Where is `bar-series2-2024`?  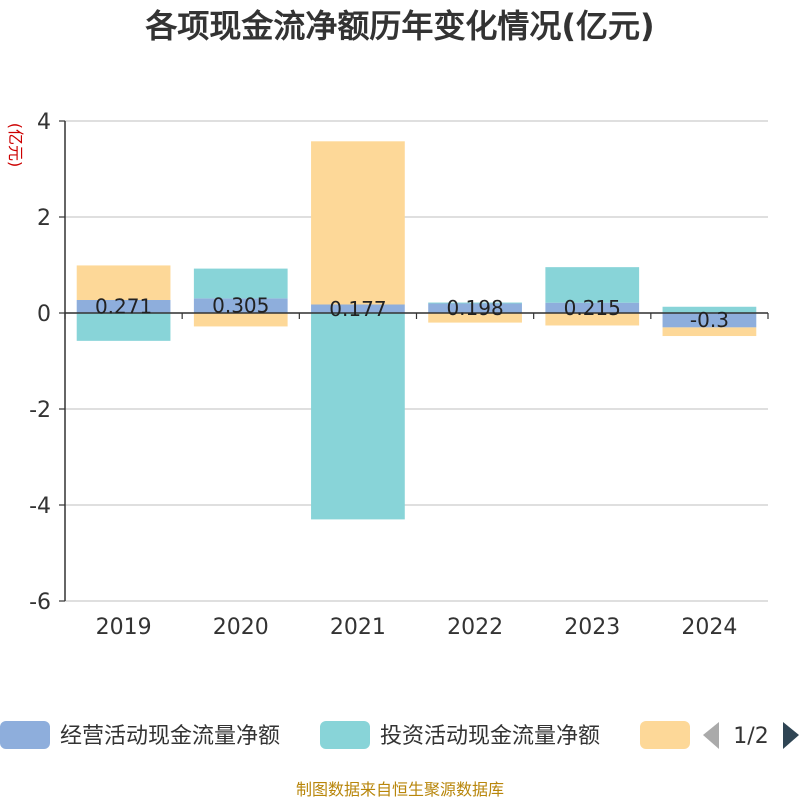
bar-series2-2024 is located at coordinates (709, 332).